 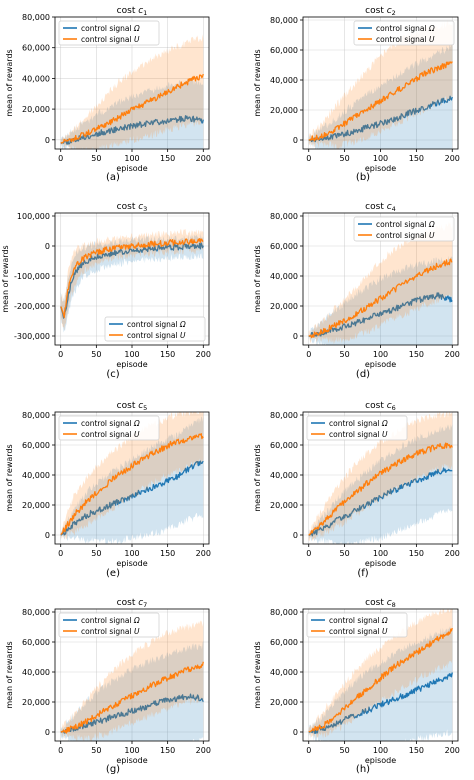 What do you see at coordinates (145, 408) in the screenshot?
I see `chart-title-subscript: 5` at bounding box center [145, 408].